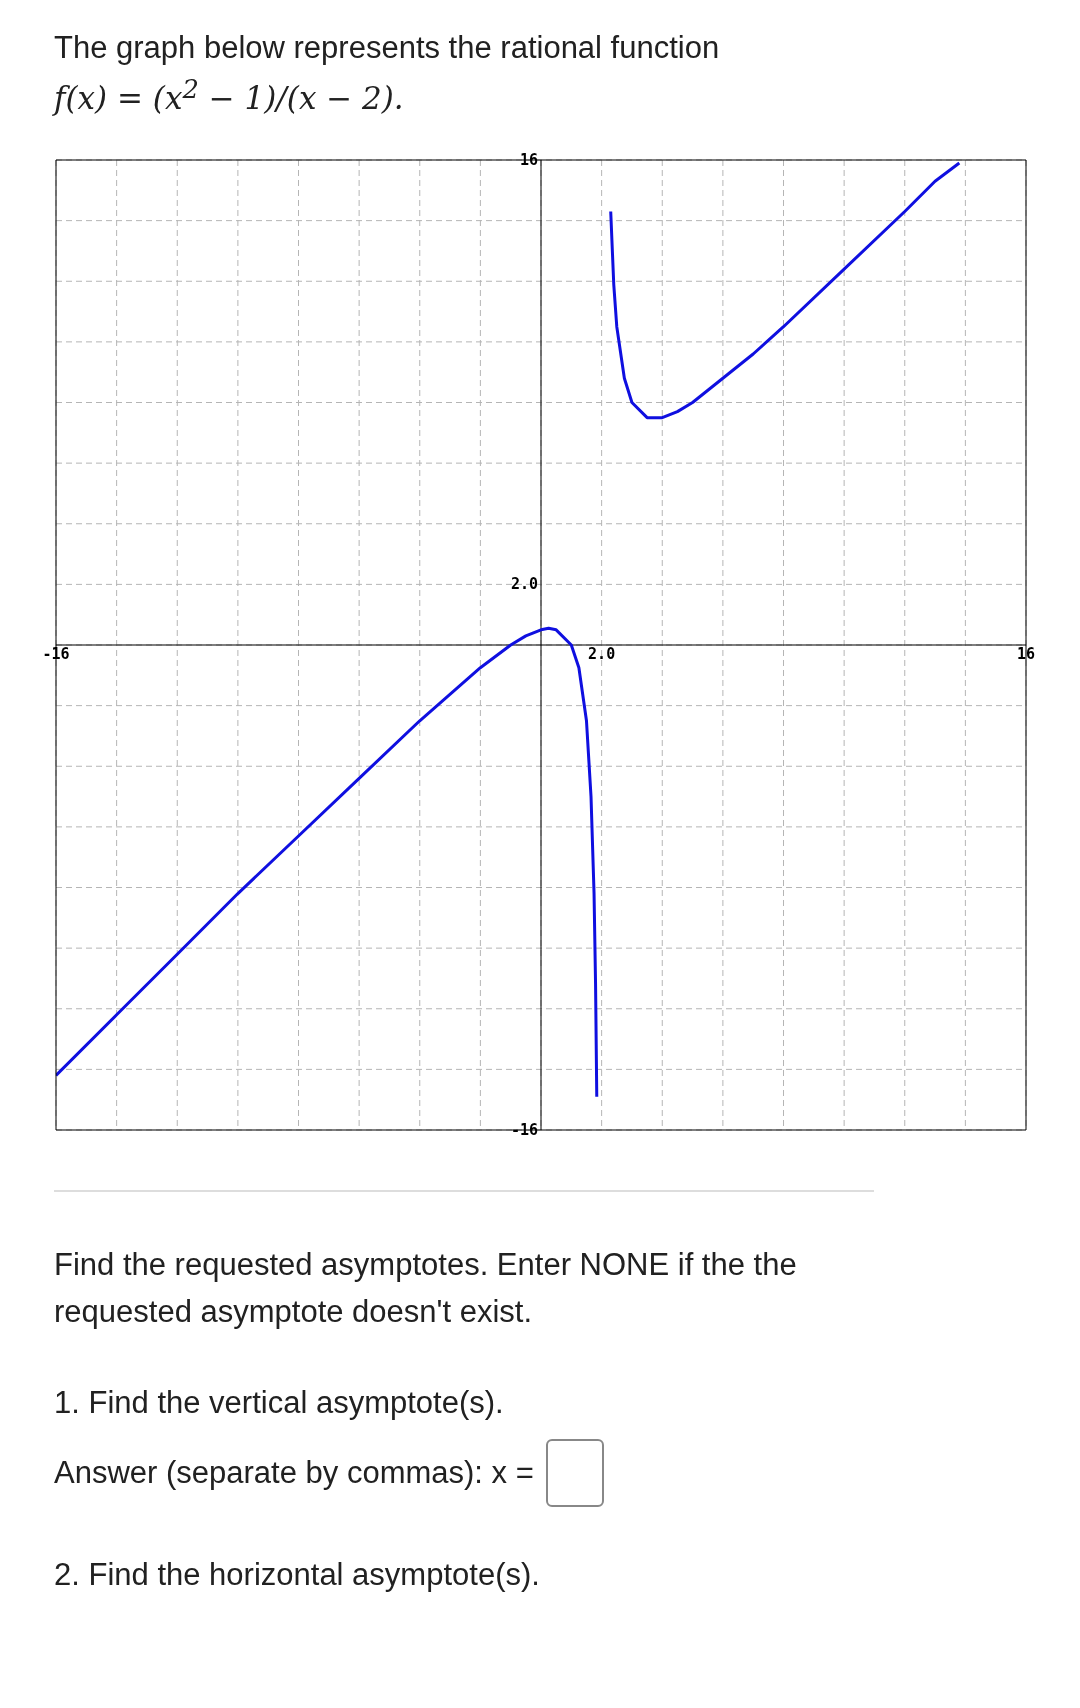 Image resolution: width=1080 pixels, height=1708 pixels. What do you see at coordinates (297, 1575) in the screenshot?
I see `text: 2. Find the horizontal asymptote(s).` at bounding box center [297, 1575].